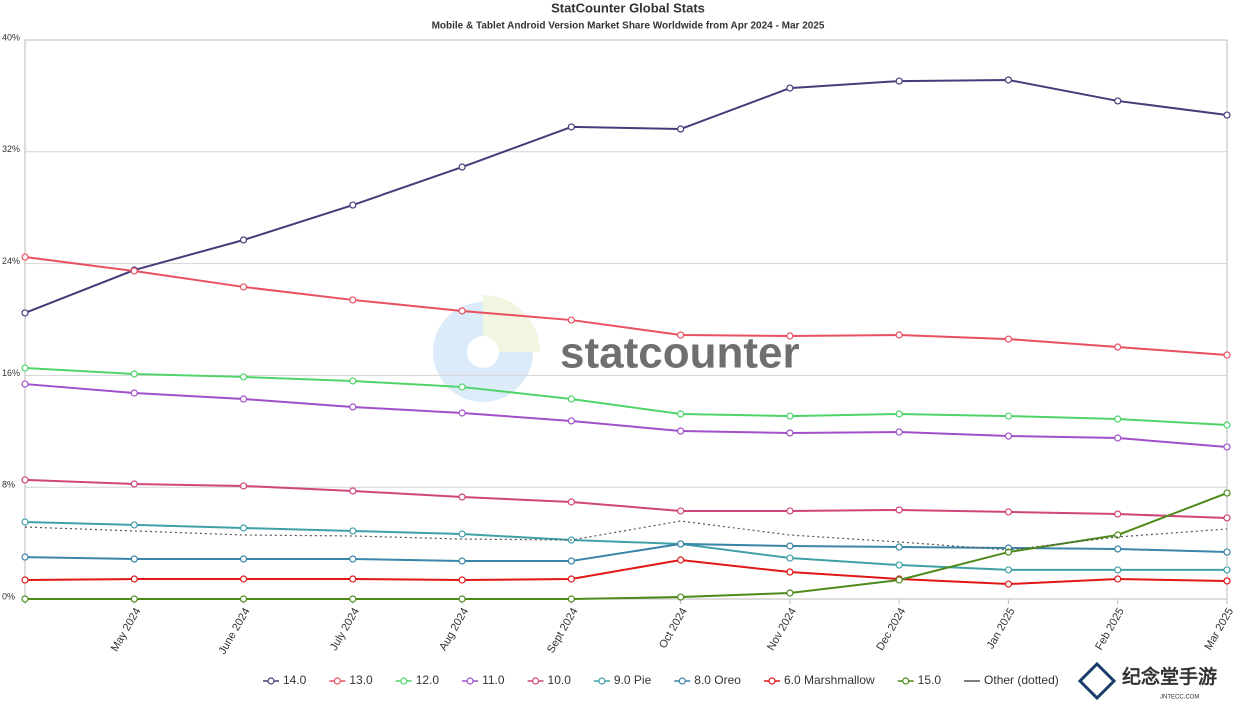 The height and width of the screenshot is (707, 1256). What do you see at coordinates (11, 37) in the screenshot?
I see `y-tick-label: 40%` at bounding box center [11, 37].